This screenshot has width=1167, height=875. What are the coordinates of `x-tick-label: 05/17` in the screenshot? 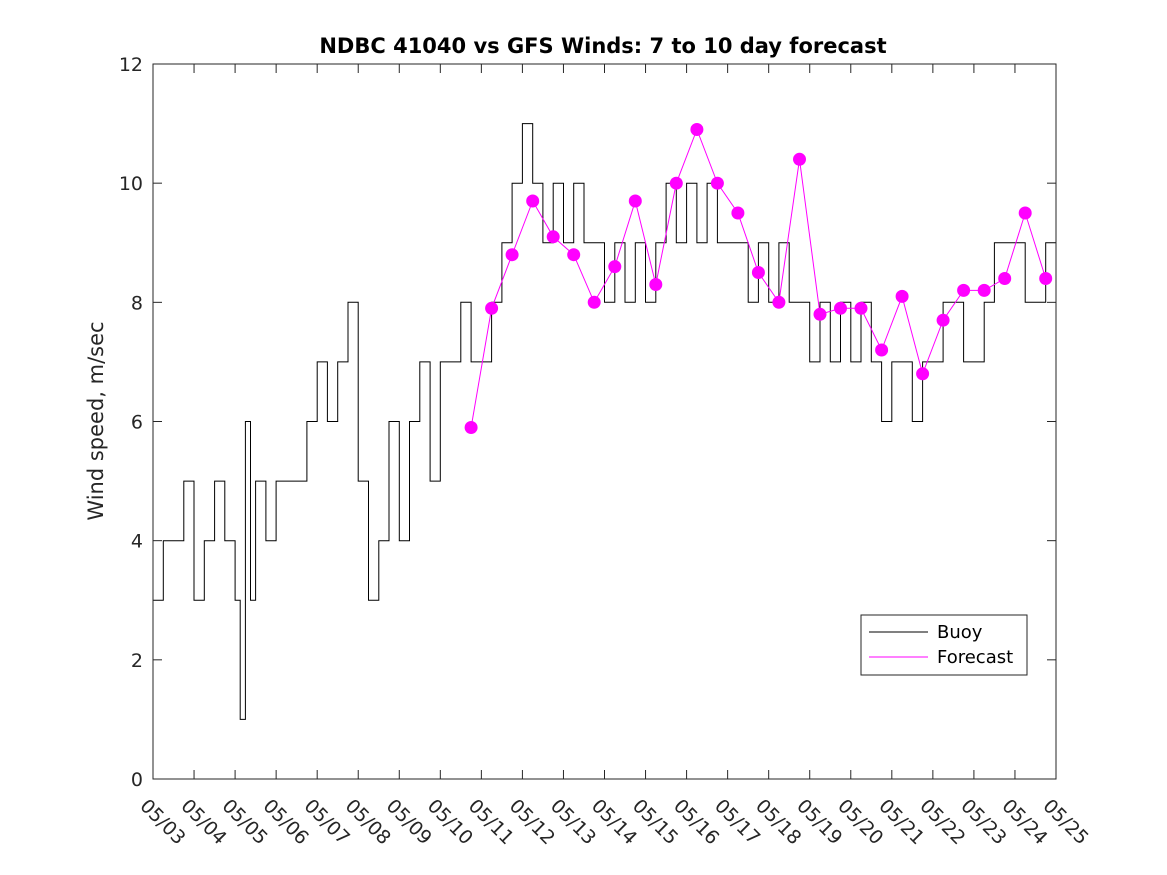 It's located at (737, 822).